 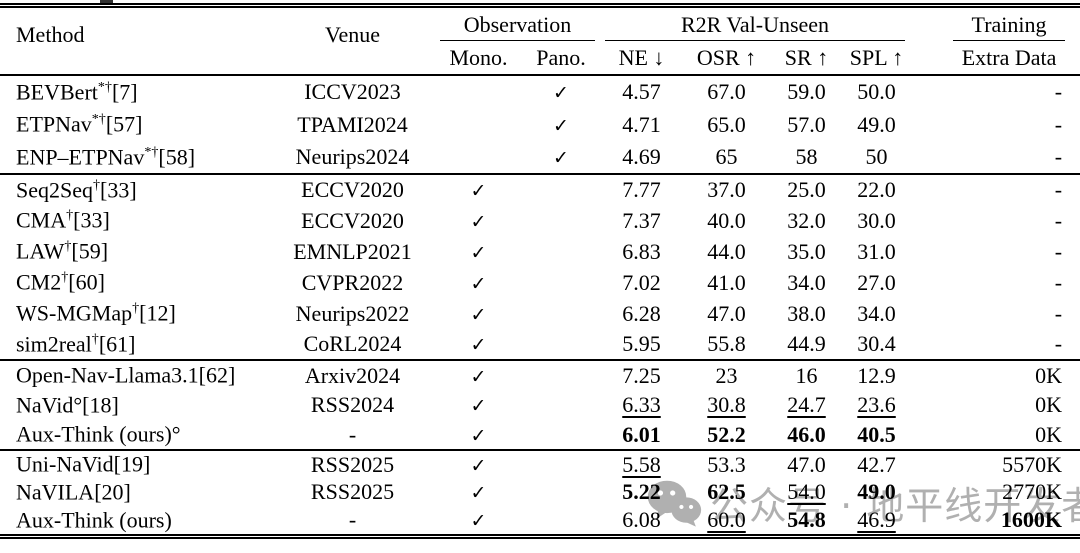 What do you see at coordinates (995, 464) in the screenshot?
I see `extra-data-cell: 5570K` at bounding box center [995, 464].